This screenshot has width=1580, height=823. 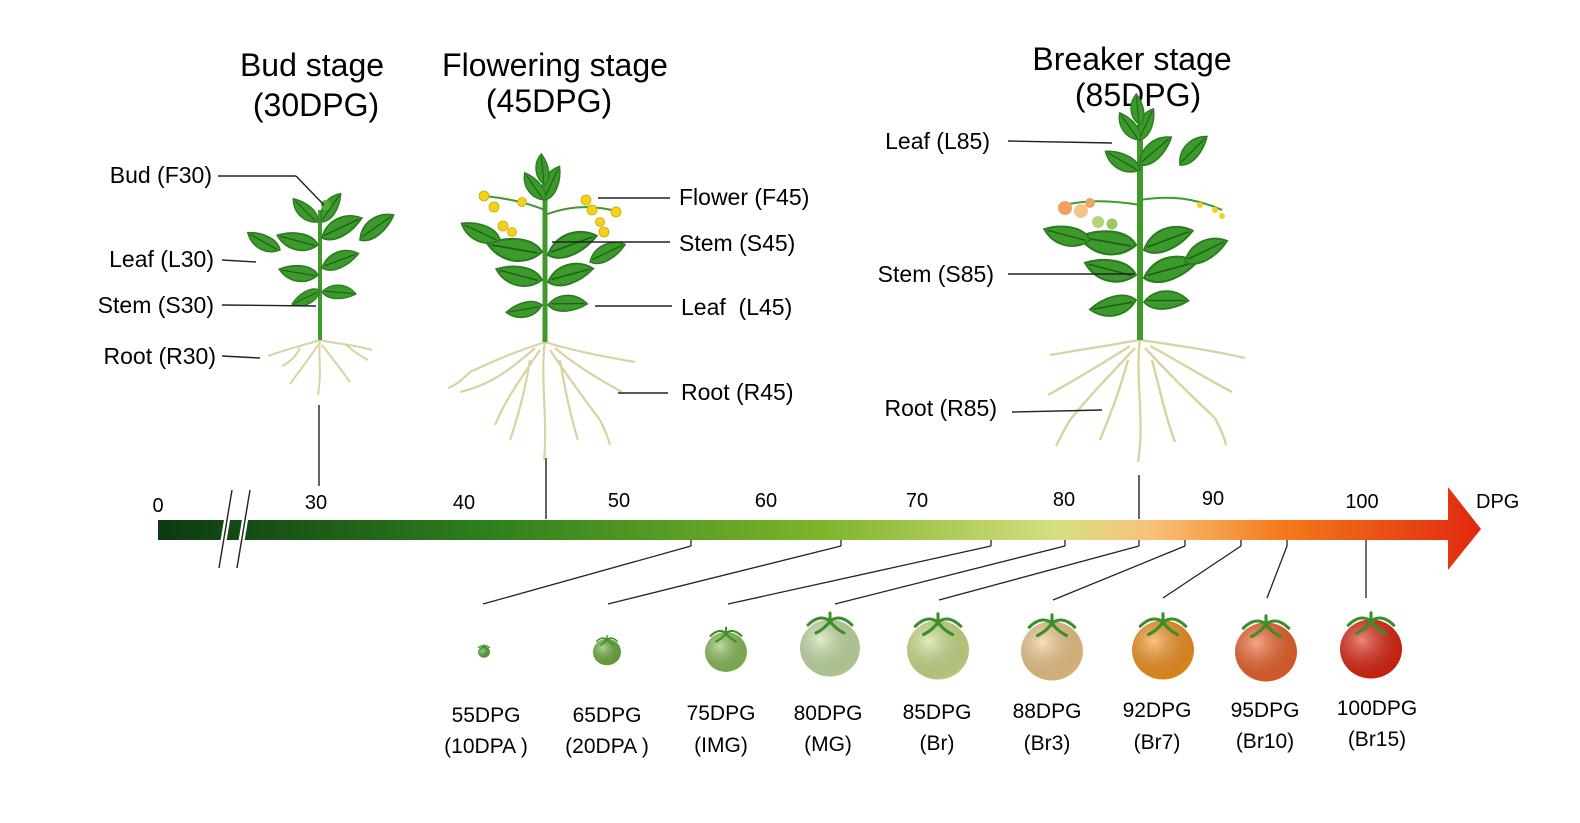 What do you see at coordinates (924, 572) in the screenshot?
I see `fruit-connector-lines` at bounding box center [924, 572].